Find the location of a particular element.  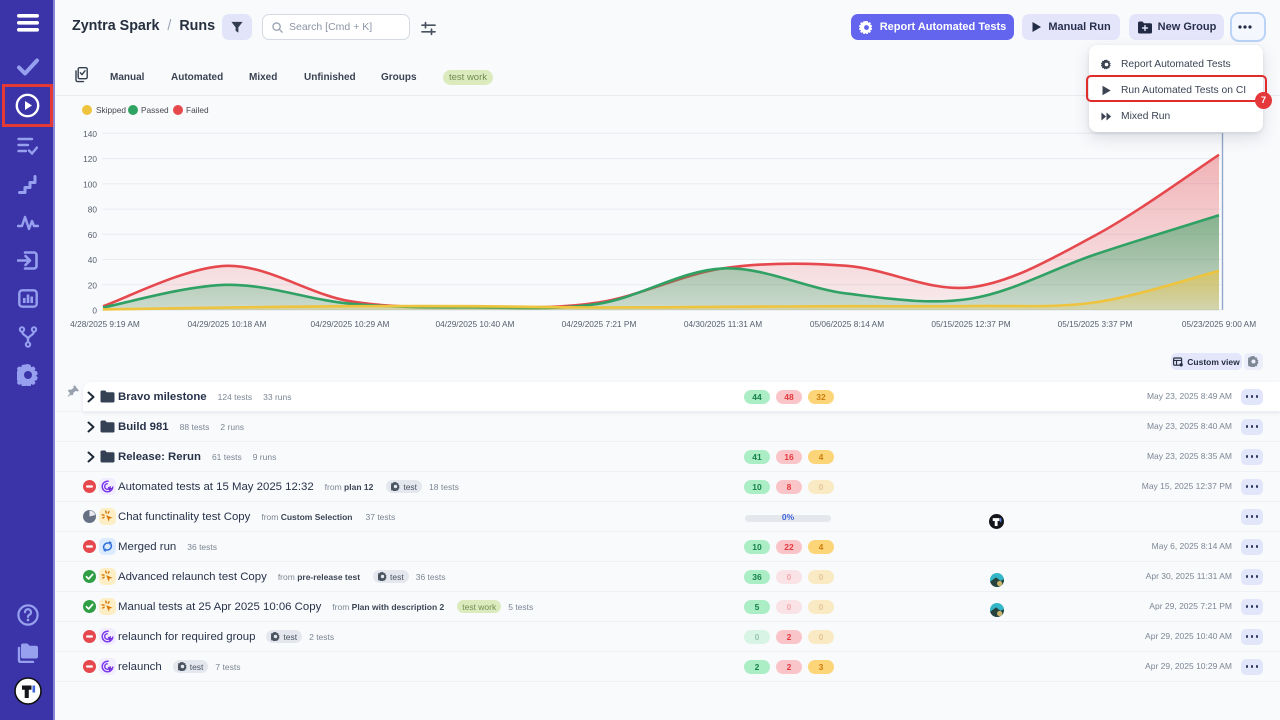

svg-text: 04/29/2025 10:18 AM is located at coordinates (227, 324).